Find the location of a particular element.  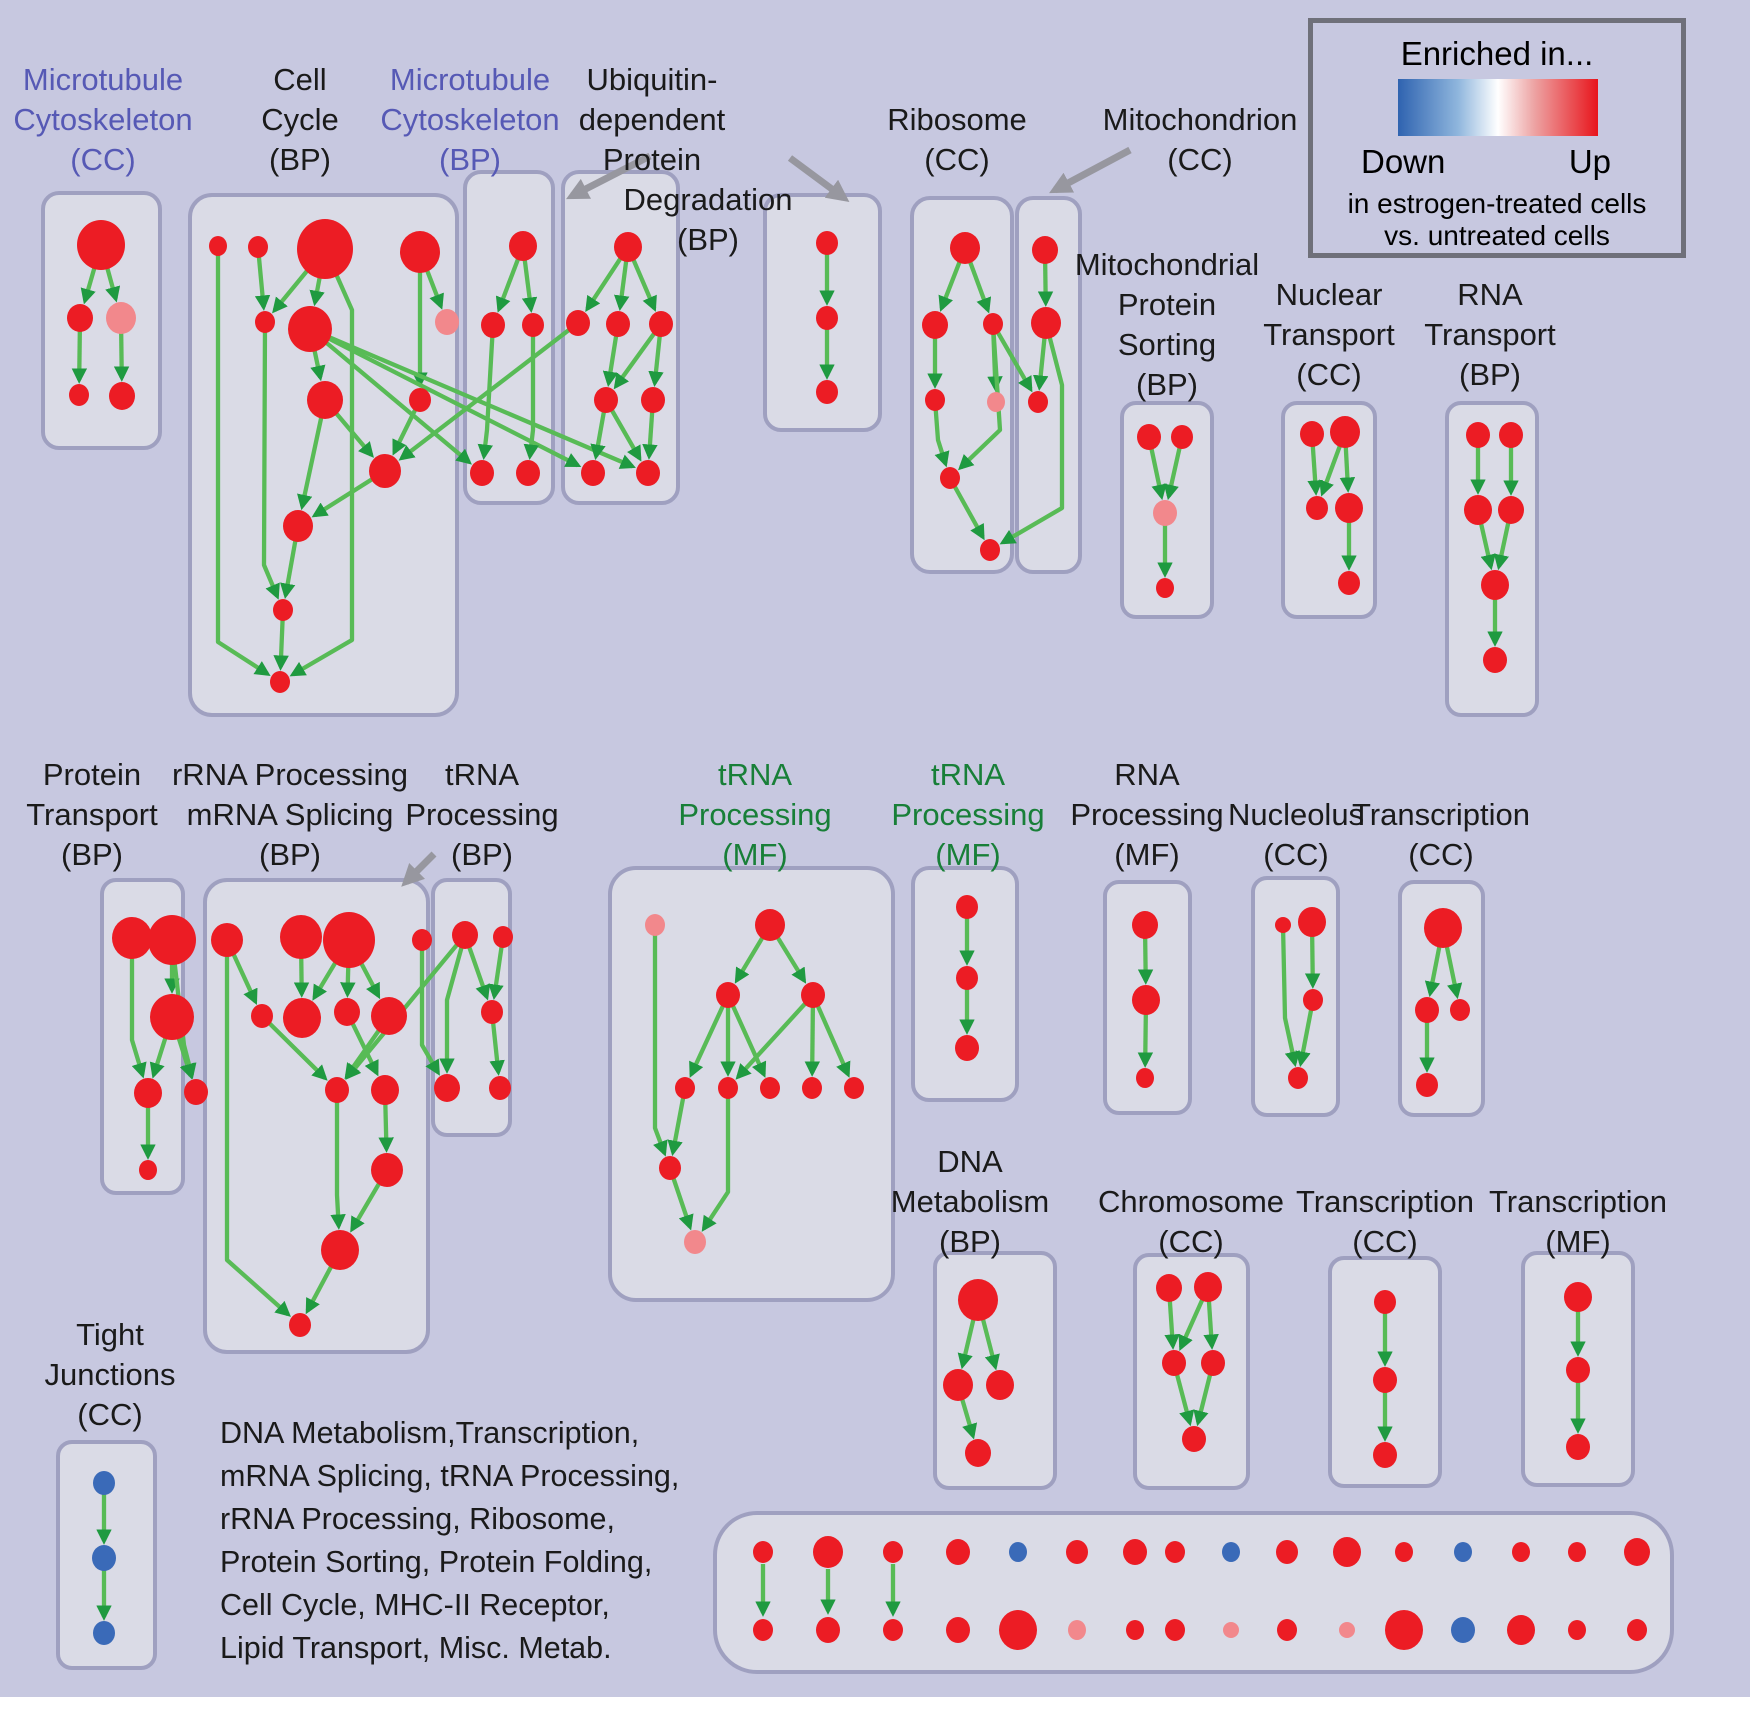

go-term-node-r4 is located at coordinates (935, 400).